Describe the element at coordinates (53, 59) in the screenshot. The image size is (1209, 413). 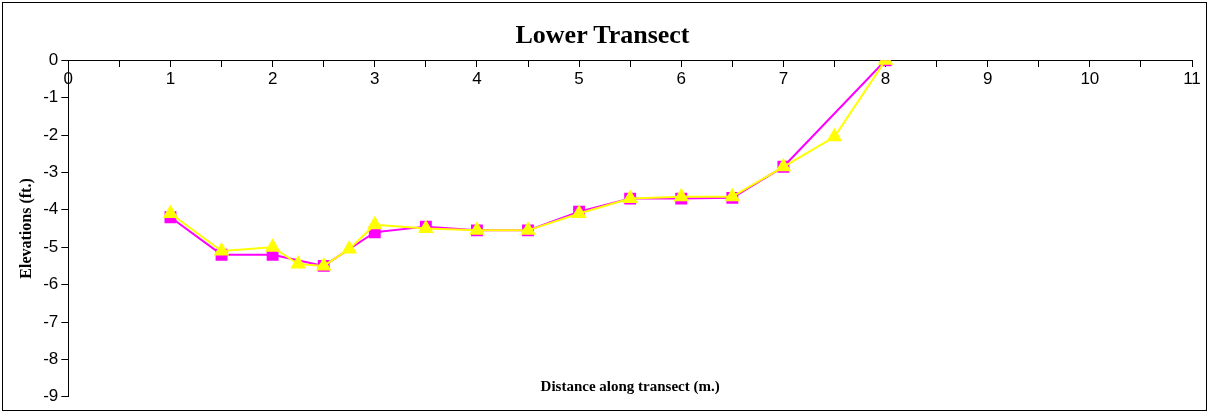
I see `y-tick-label: 0` at that location.